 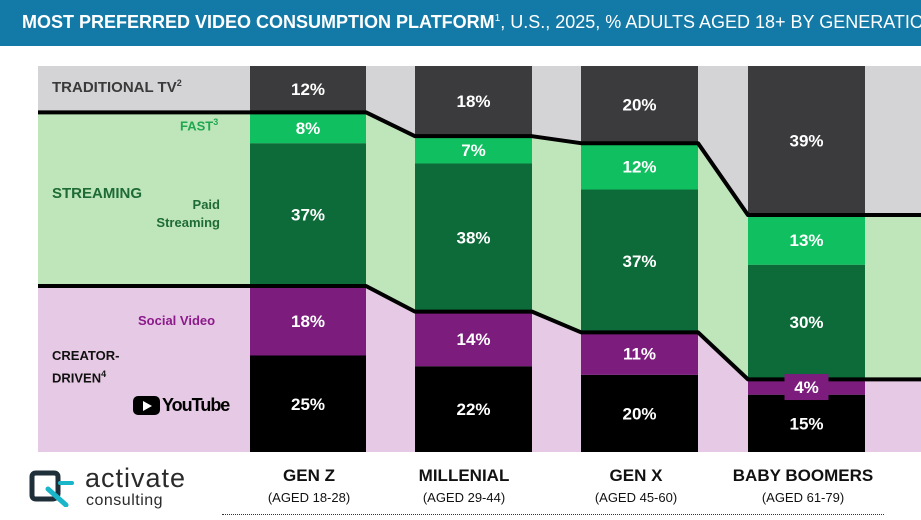 What do you see at coordinates (77, 378) in the screenshot?
I see `legend-creator-line2: DRIVEN` at bounding box center [77, 378].